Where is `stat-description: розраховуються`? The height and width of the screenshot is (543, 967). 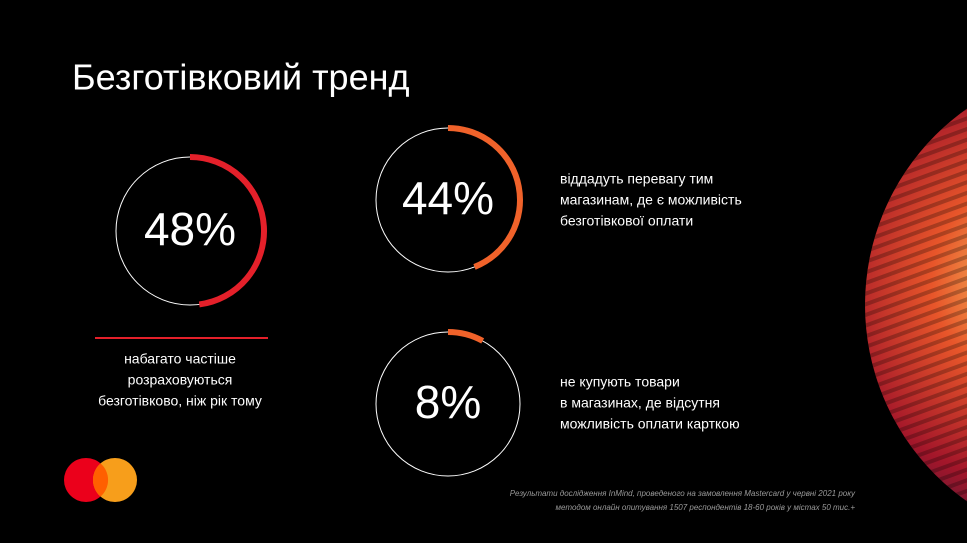 stat-description: розраховуються is located at coordinates (180, 380).